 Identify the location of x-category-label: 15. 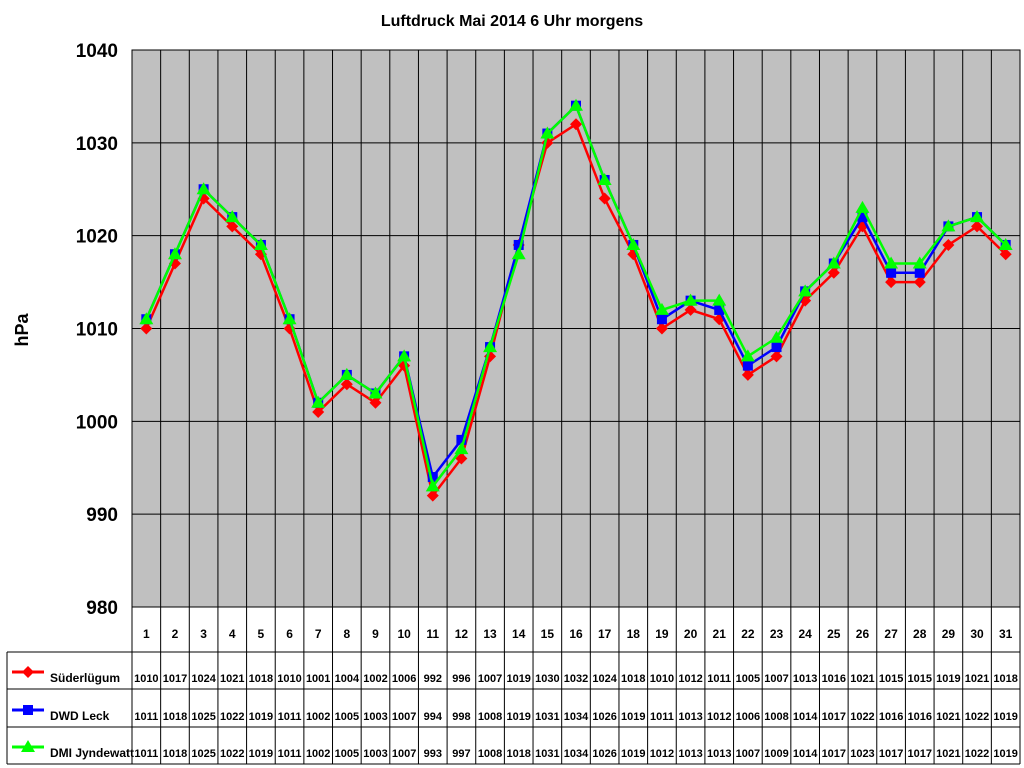
(548, 634).